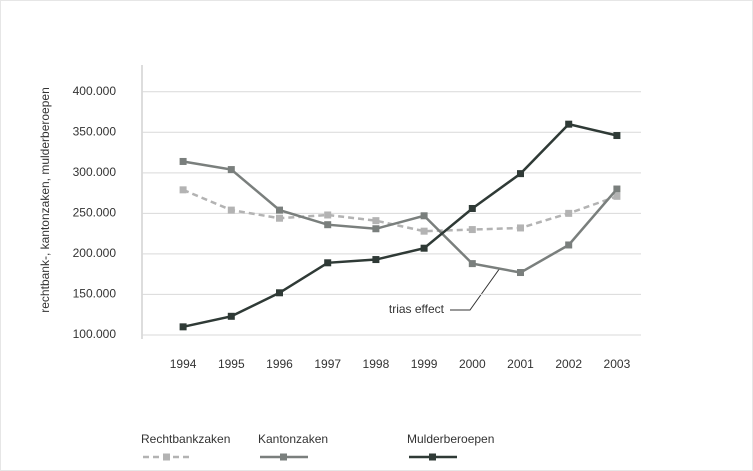 The height and width of the screenshot is (471, 753). I want to click on y-tick-label: 150.000, so click(95, 294).